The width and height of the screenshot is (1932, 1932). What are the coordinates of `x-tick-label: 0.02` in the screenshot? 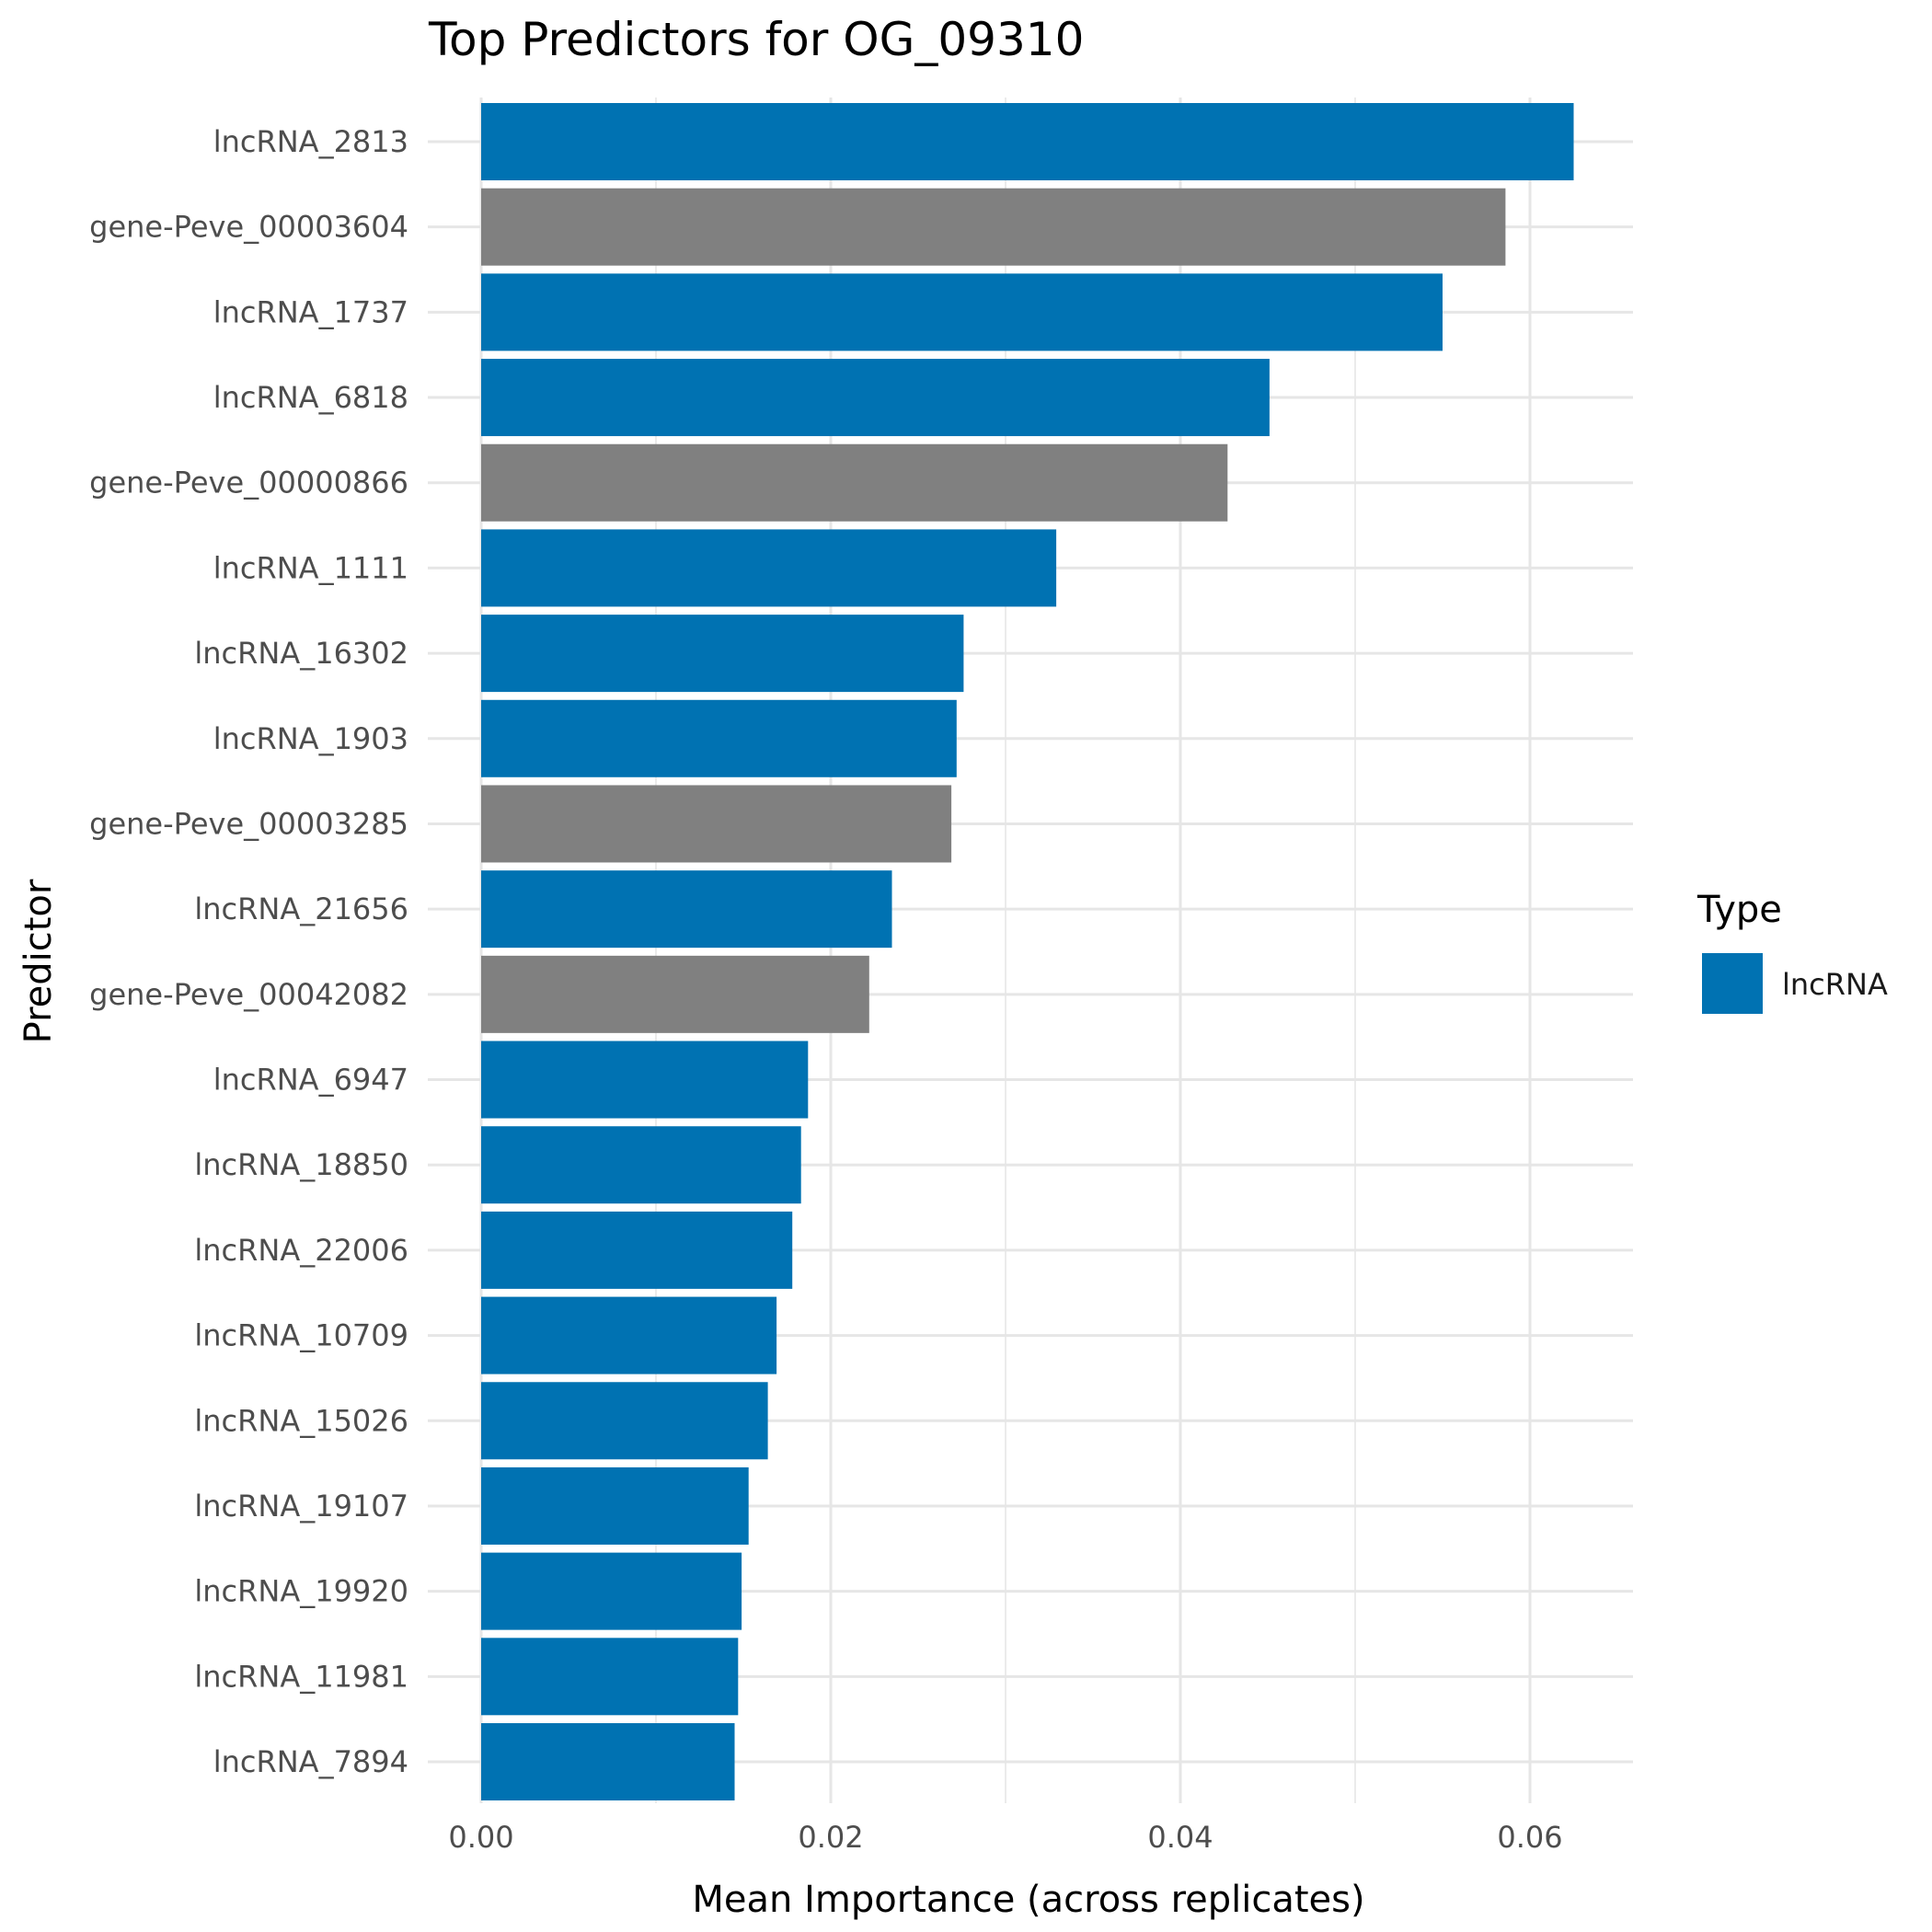 It's located at (830, 1837).